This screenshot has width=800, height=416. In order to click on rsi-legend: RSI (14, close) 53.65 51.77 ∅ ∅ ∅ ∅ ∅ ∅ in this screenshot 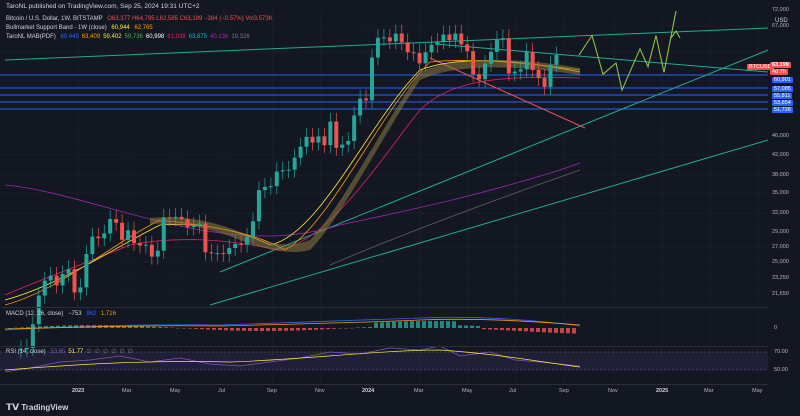, I will do `click(72, 351)`.